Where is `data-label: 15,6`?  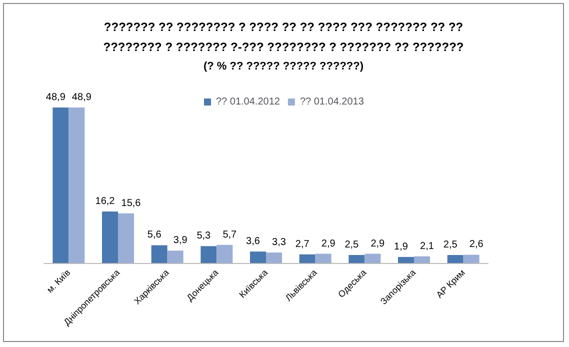
data-label: 15,6 is located at coordinates (131, 203).